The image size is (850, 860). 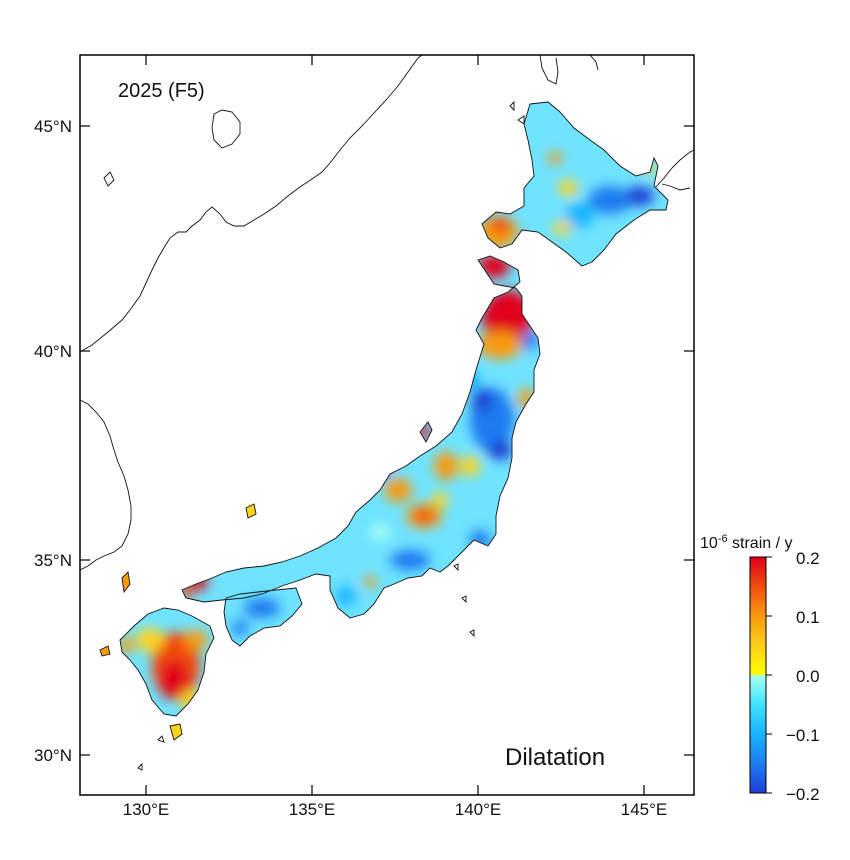 What do you see at coordinates (251, 204) in the screenshot?
I see `mainland-coast` at bounding box center [251, 204].